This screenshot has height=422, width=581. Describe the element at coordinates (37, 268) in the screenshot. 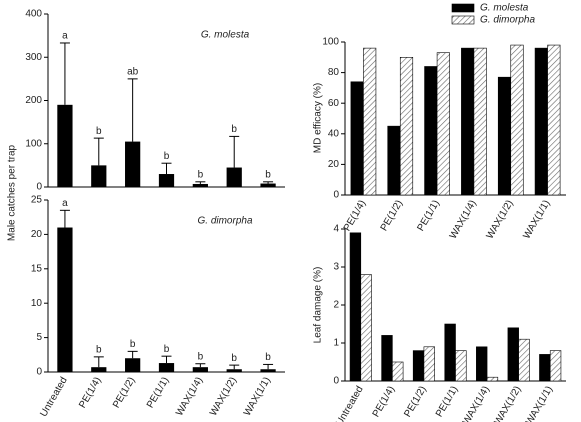

I see `y-tick-label: 15` at that location.